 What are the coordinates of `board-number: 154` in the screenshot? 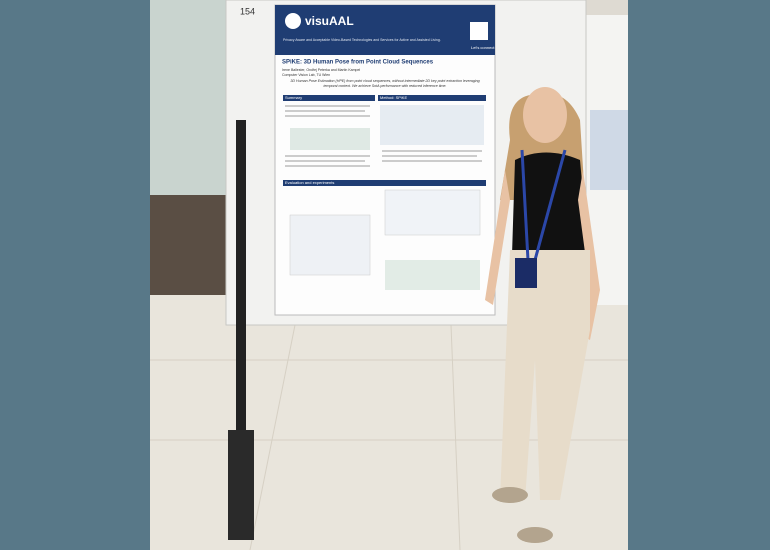 It's located at (247, 11).